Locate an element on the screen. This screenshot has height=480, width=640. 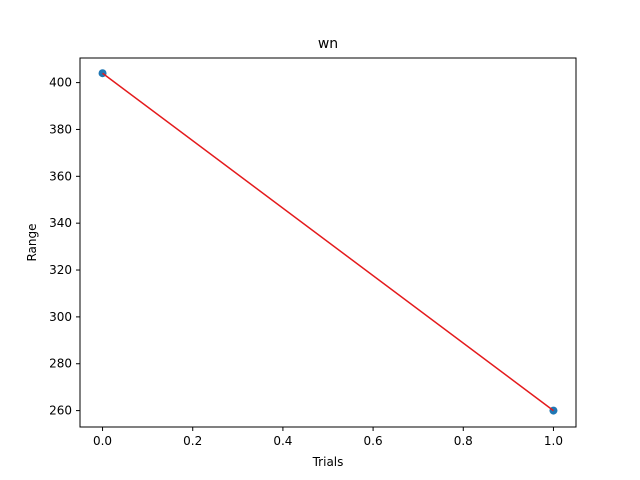
x-tick-label: 0.0 is located at coordinates (102, 441).